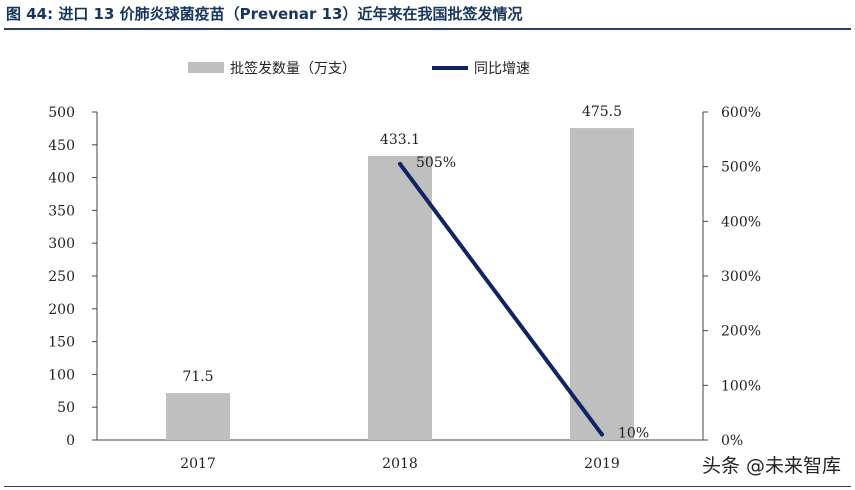  What do you see at coordinates (771, 466) in the screenshot?
I see `watermark: 头条 @未来智库` at bounding box center [771, 466].